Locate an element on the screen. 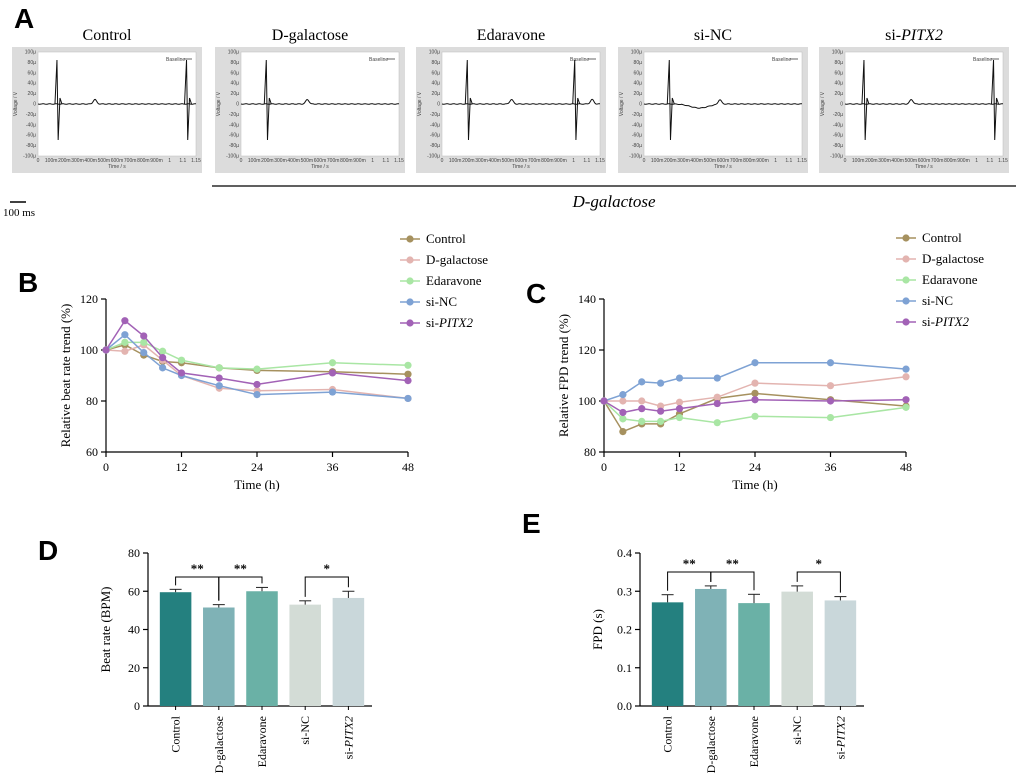  x-tick-label: si-NC is located at coordinates (305, 730).